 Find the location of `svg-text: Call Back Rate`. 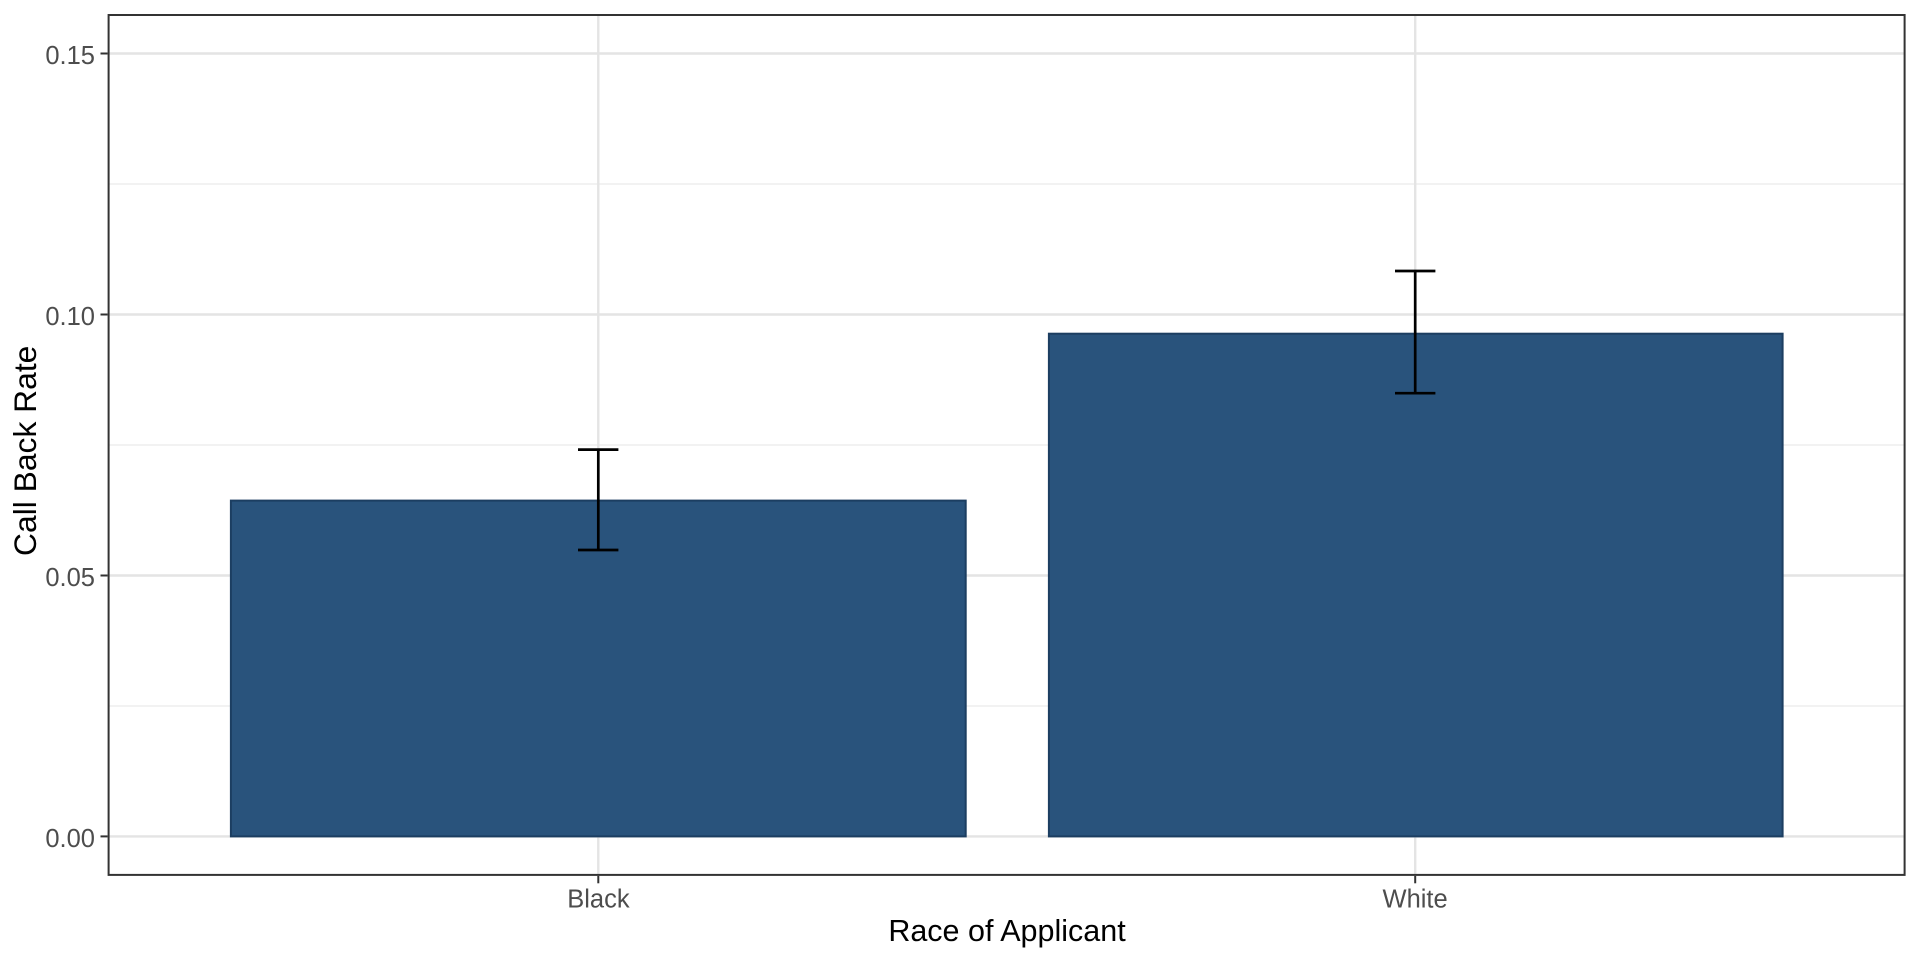

svg-text: Call Back Rate is located at coordinates (25, 451).